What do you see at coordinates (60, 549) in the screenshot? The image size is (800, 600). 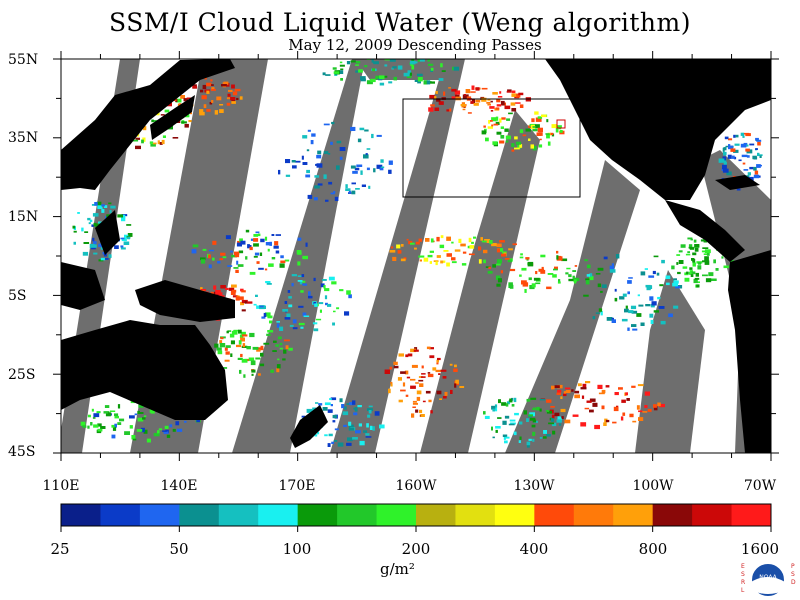 I see `colorbar-tick-label: 25` at bounding box center [60, 549].